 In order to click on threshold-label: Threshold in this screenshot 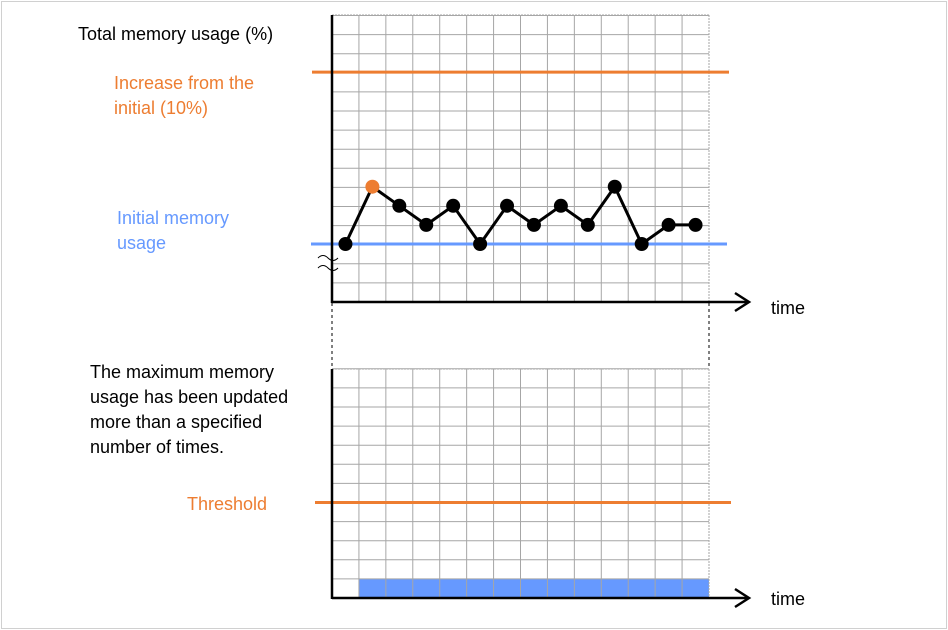, I will do `click(227, 504)`.